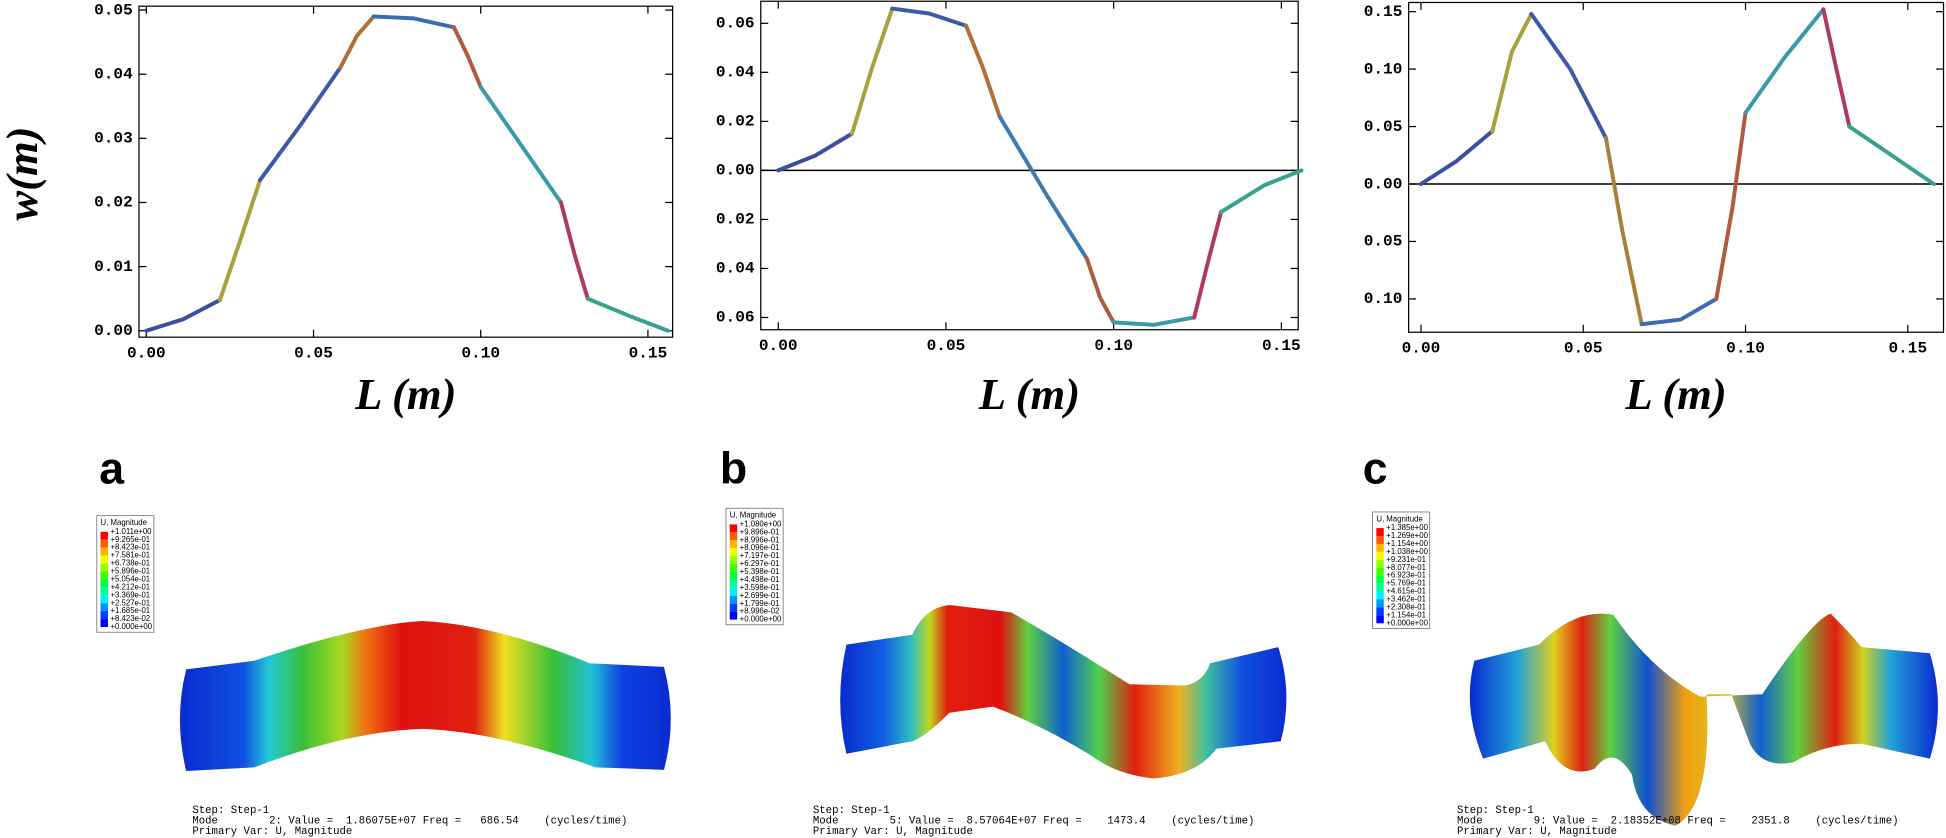 This screenshot has width=1946, height=838. Describe the element at coordinates (760, 555) in the screenshot. I see `legend-value: +7.197e-01` at that location.